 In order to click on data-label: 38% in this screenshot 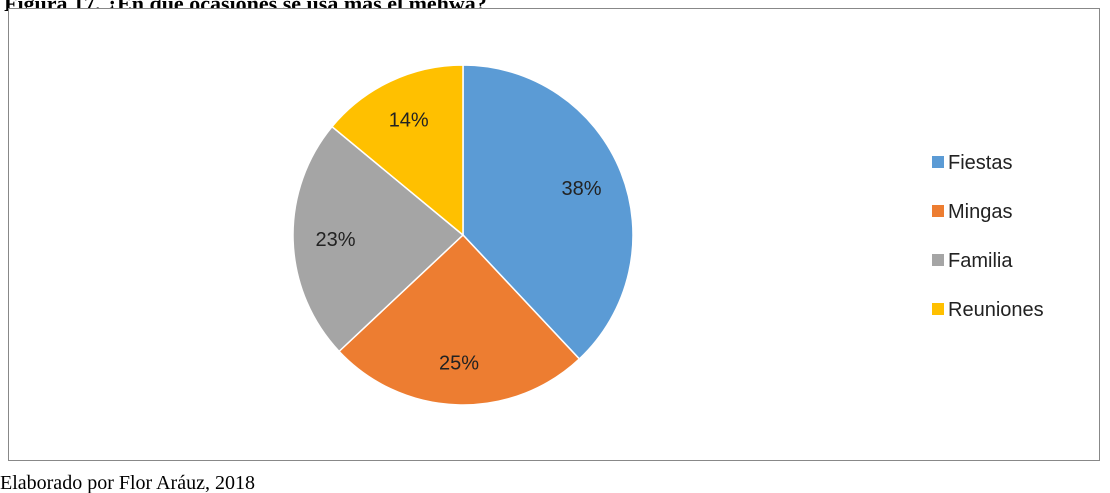, I will do `click(582, 189)`.